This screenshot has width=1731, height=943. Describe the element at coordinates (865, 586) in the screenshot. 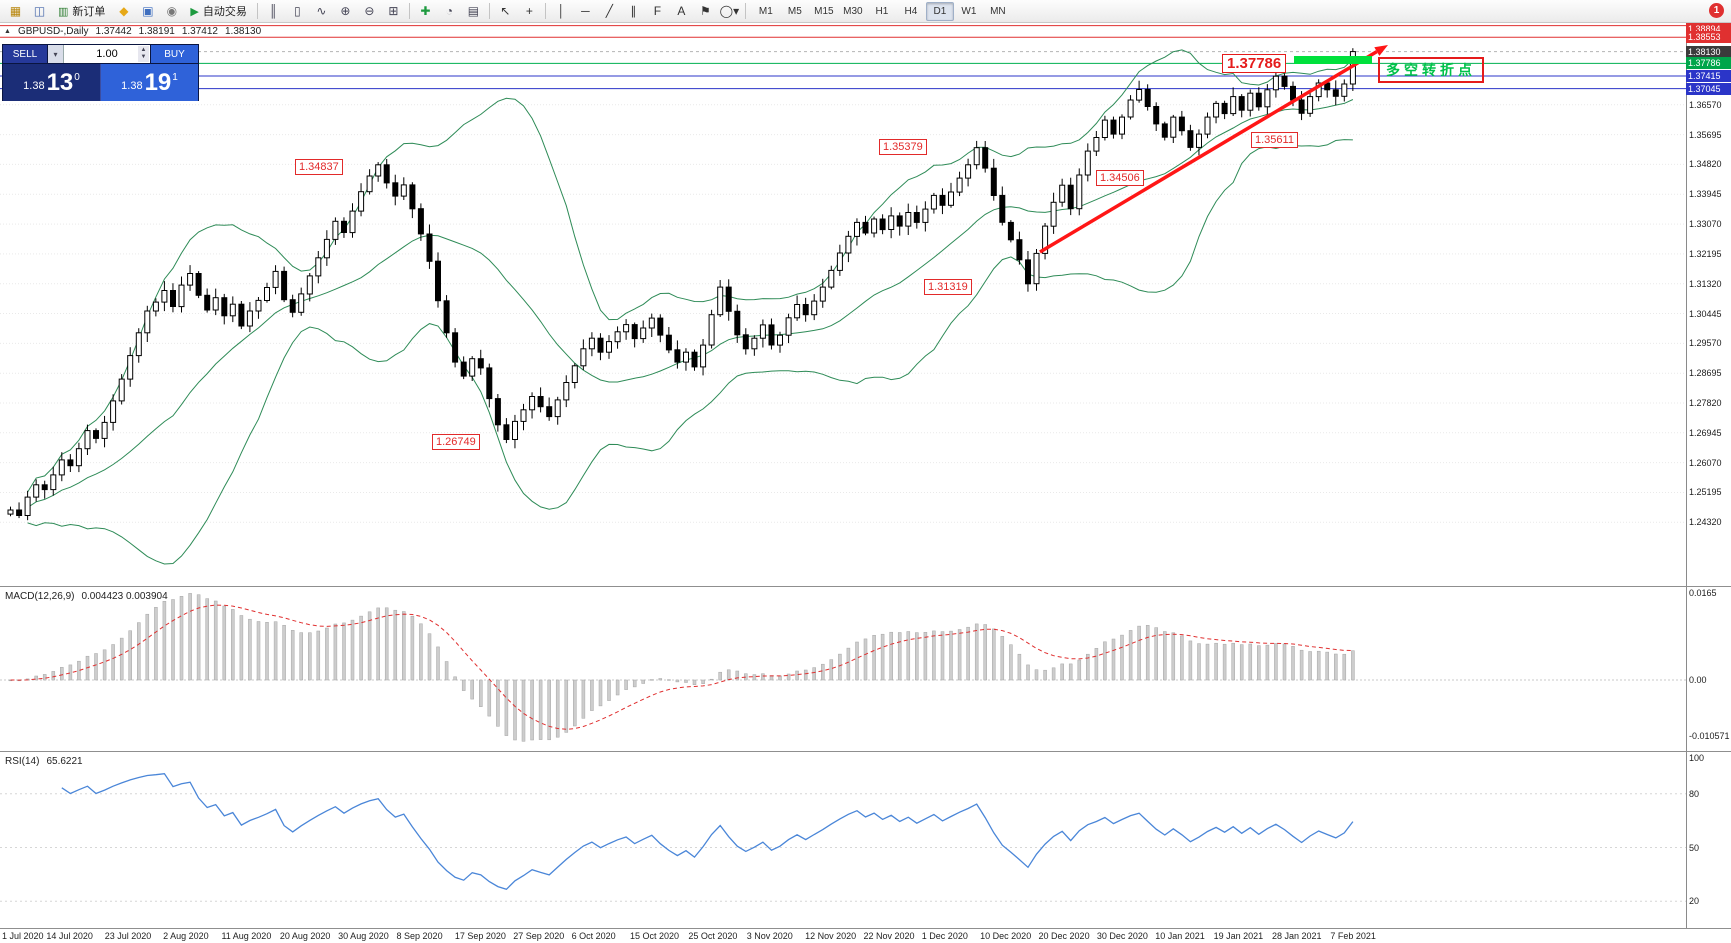

I see `pane-separator-macd` at that location.